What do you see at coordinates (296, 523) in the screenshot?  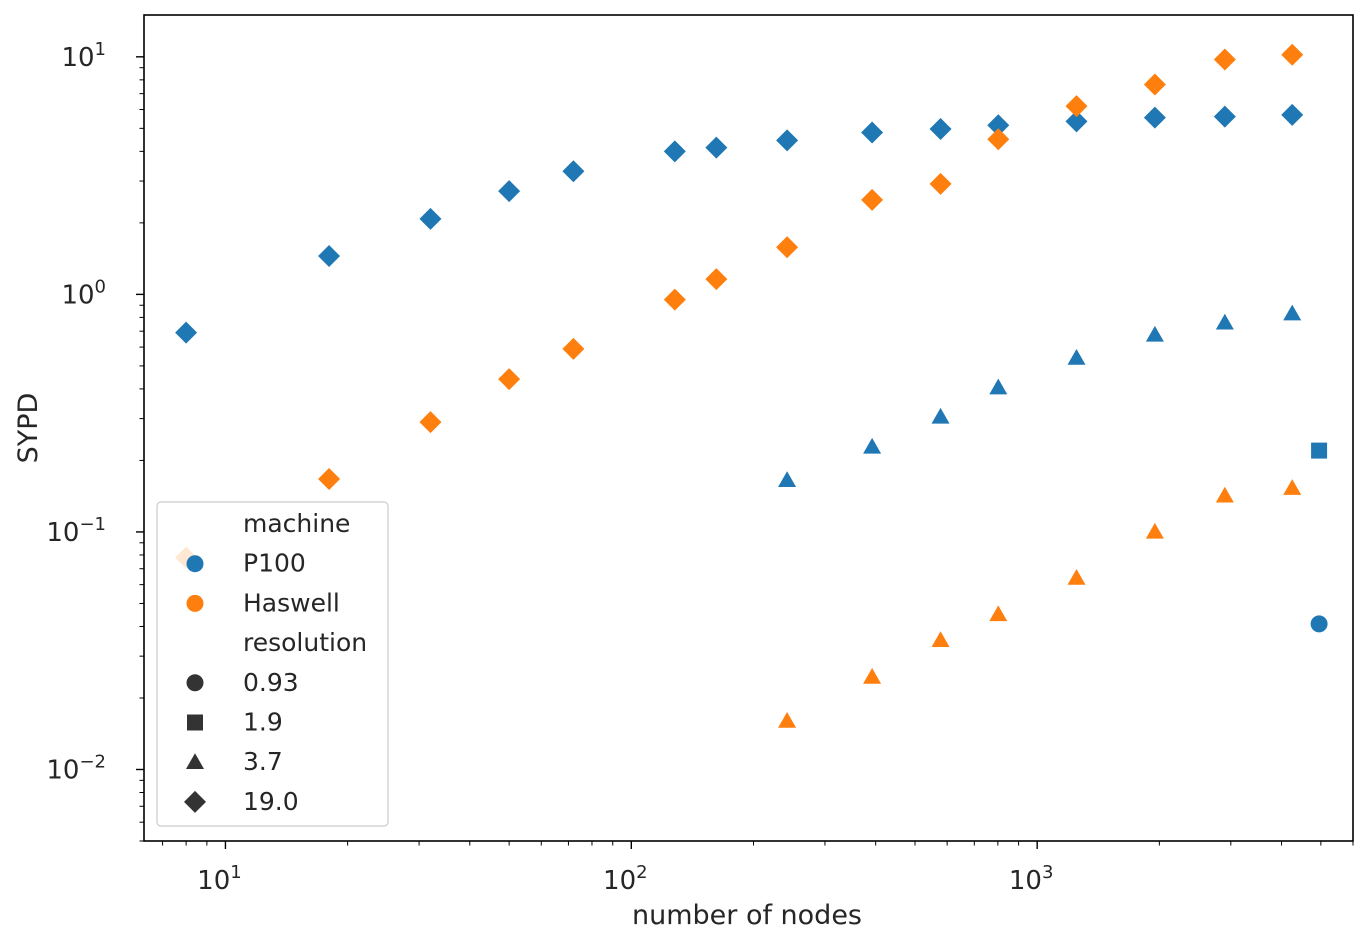 I see `legend-title: machine` at bounding box center [296, 523].